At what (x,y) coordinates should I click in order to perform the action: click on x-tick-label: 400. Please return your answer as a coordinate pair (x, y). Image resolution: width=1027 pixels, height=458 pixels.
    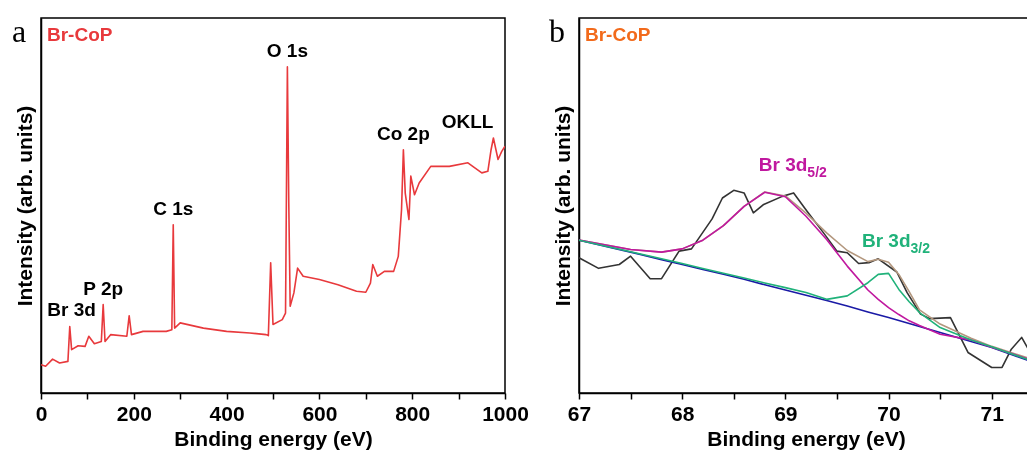
    Looking at the image, I should click on (227, 413).